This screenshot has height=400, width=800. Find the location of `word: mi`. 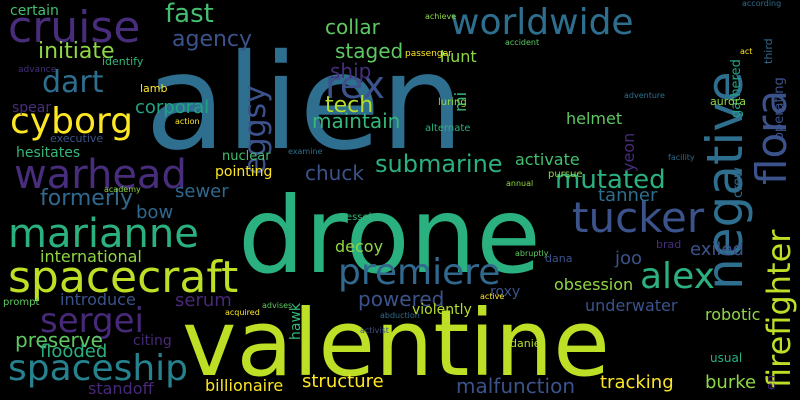

word: mi is located at coordinates (460, 102).